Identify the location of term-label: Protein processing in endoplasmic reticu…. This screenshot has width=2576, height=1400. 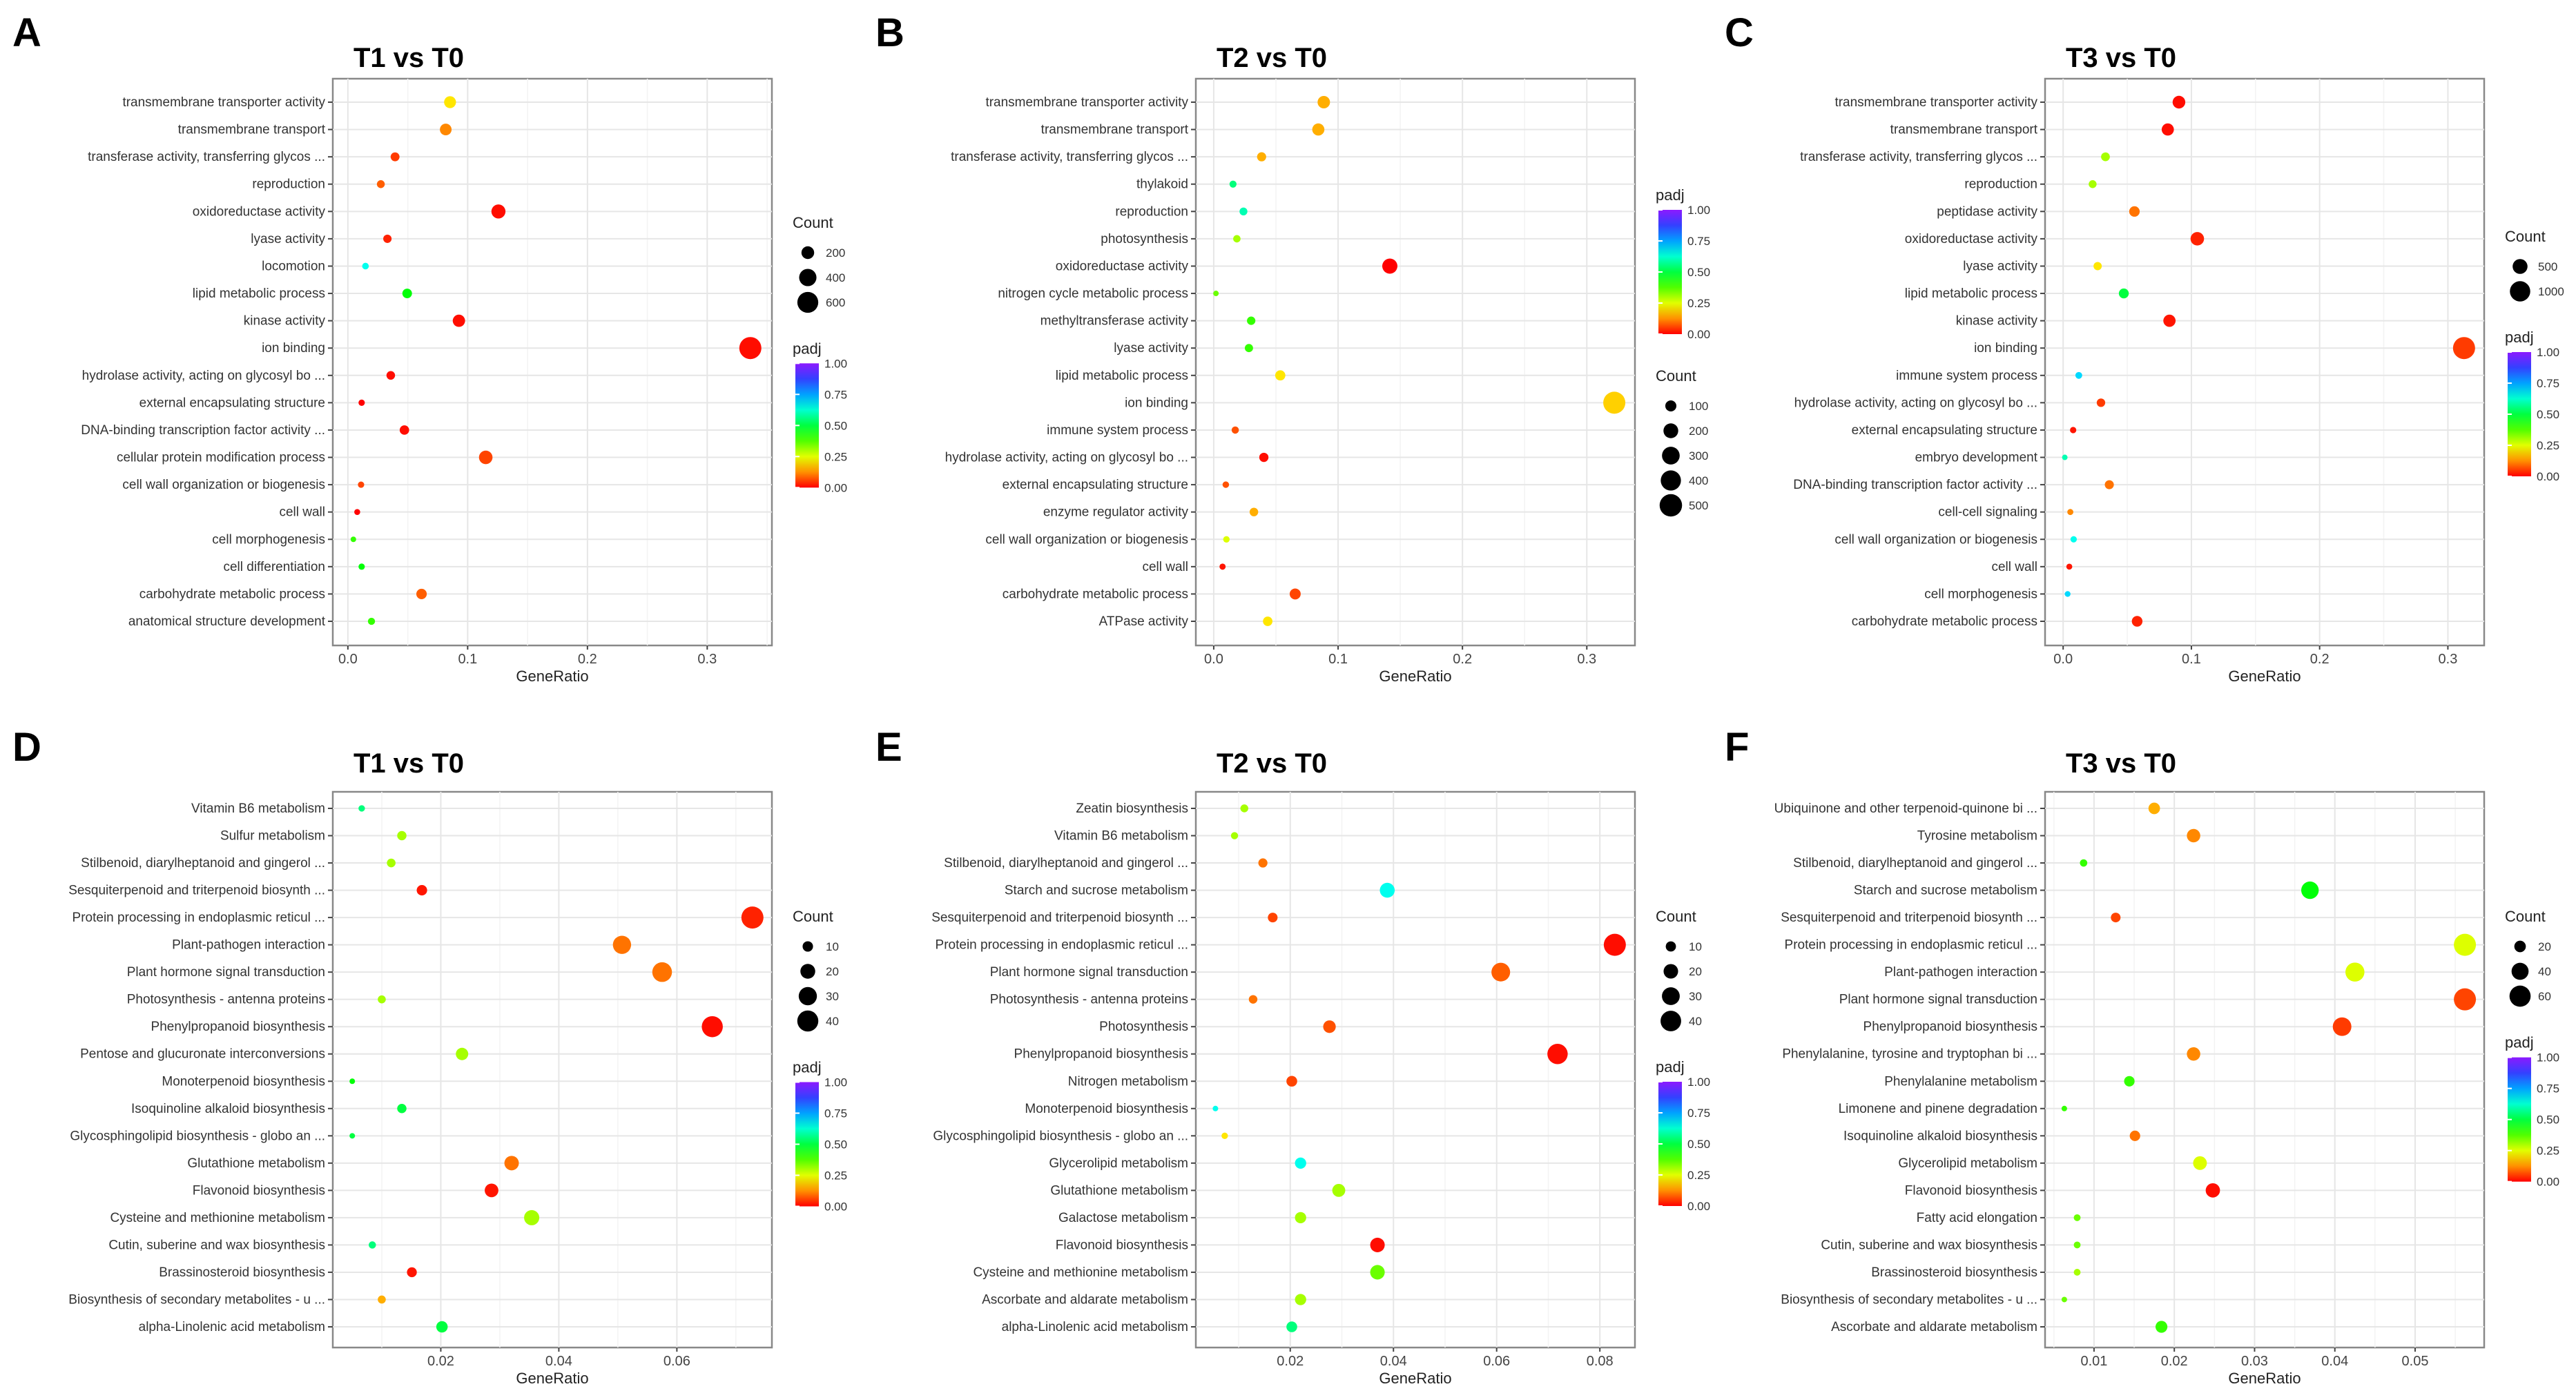
(1911, 946).